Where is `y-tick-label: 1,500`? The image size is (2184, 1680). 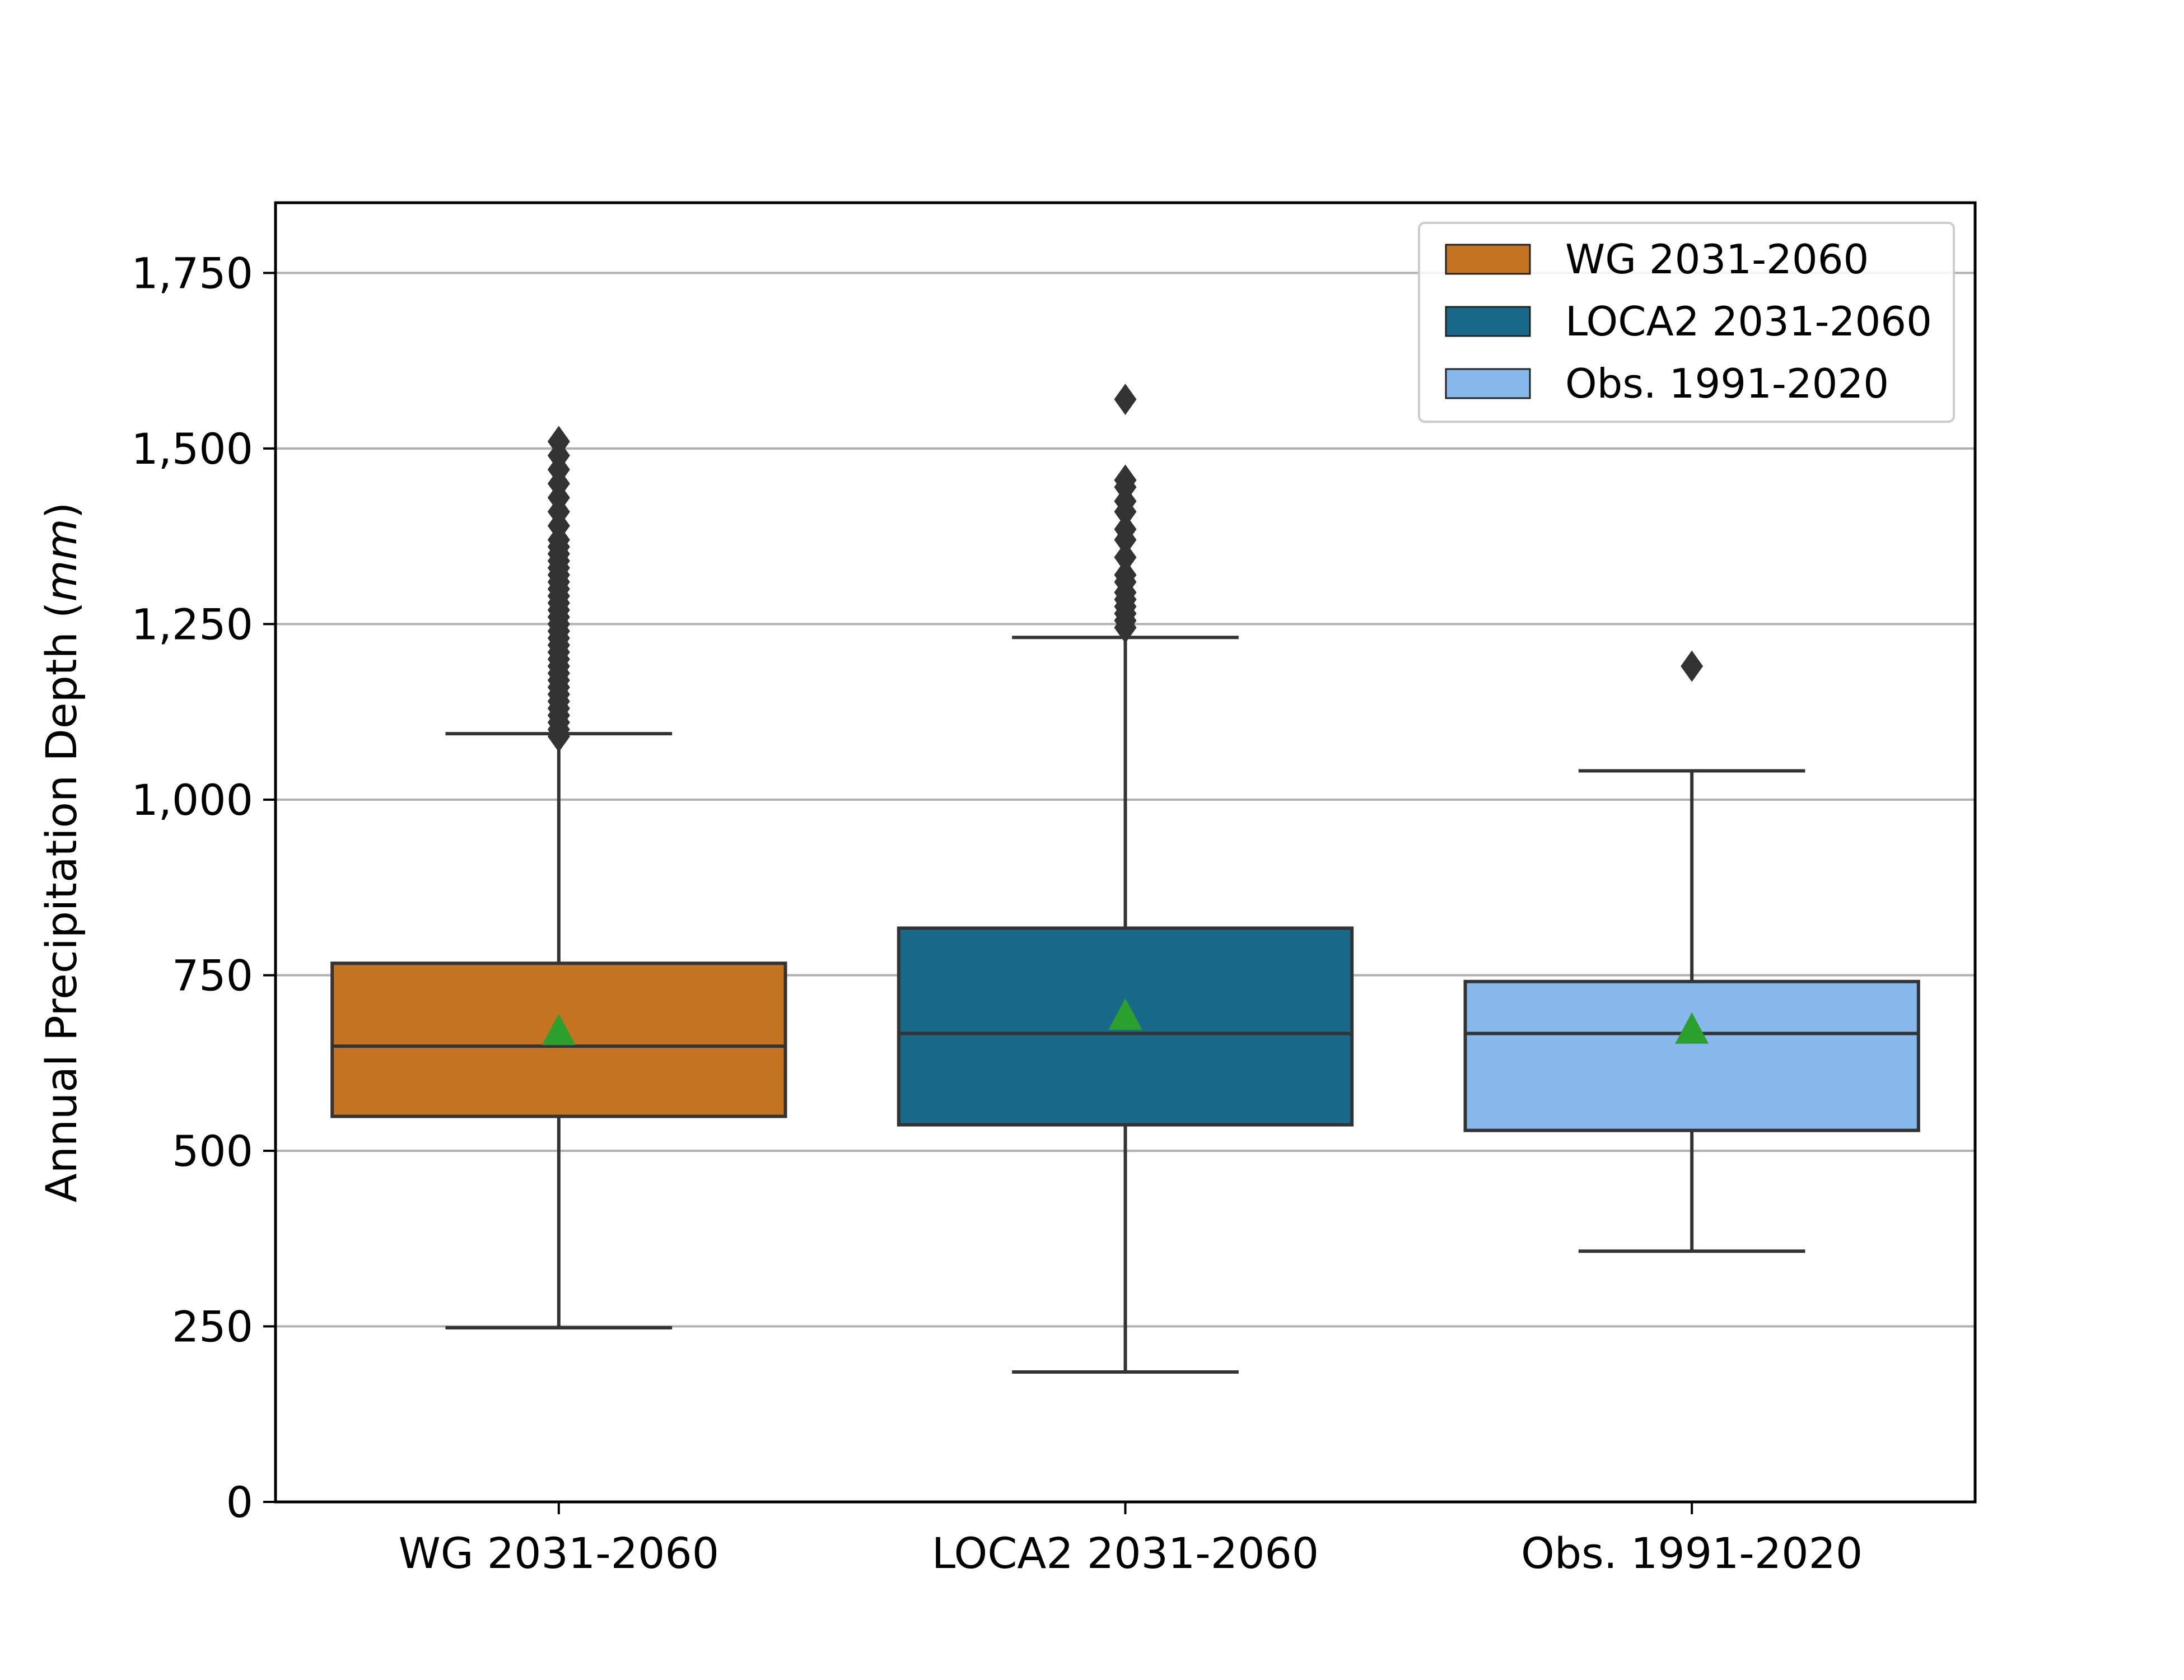 y-tick-label: 1,500 is located at coordinates (192, 449).